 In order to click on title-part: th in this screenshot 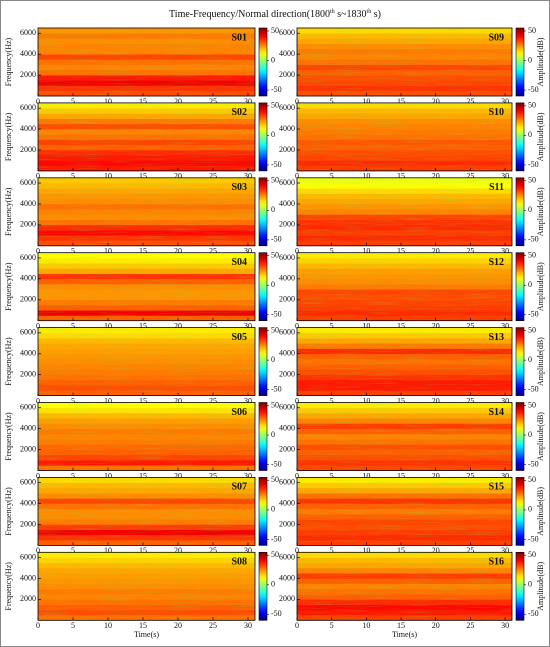, I will do `click(369, 12)`.